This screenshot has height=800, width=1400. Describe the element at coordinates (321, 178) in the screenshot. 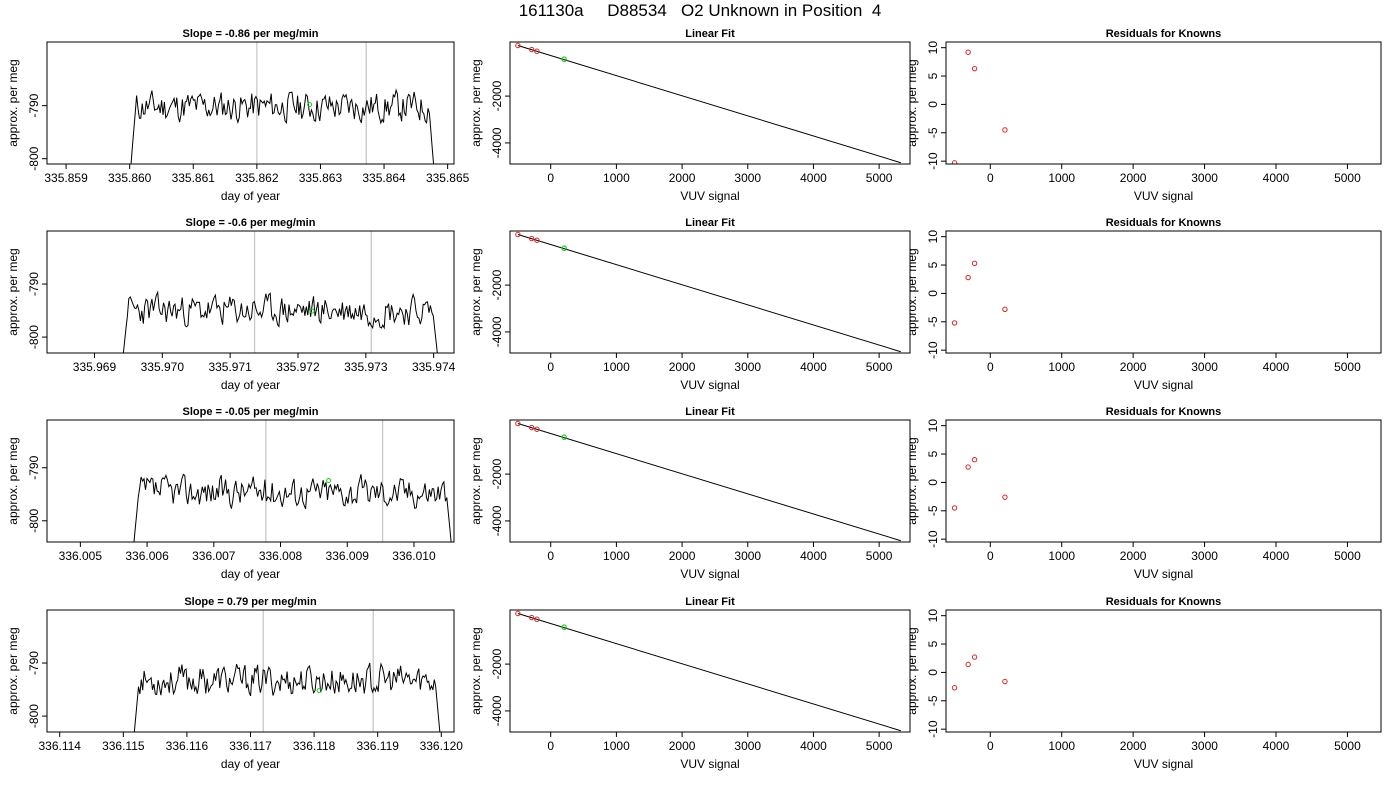

I see `x-tick-label: 335.863` at that location.